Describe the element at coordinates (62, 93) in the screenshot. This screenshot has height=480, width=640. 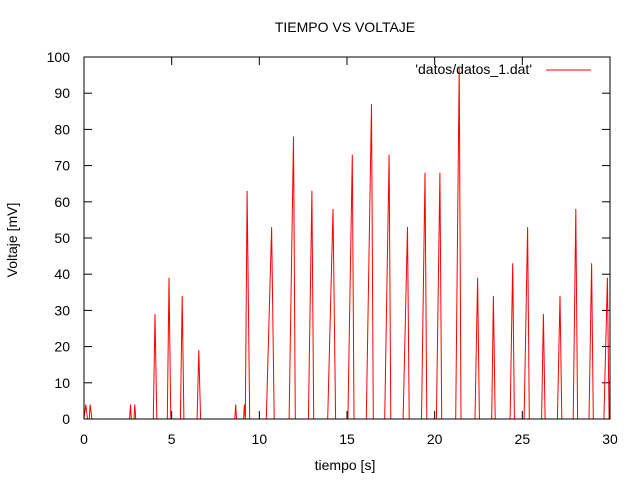
I see `y-tick-label: 90` at that location.